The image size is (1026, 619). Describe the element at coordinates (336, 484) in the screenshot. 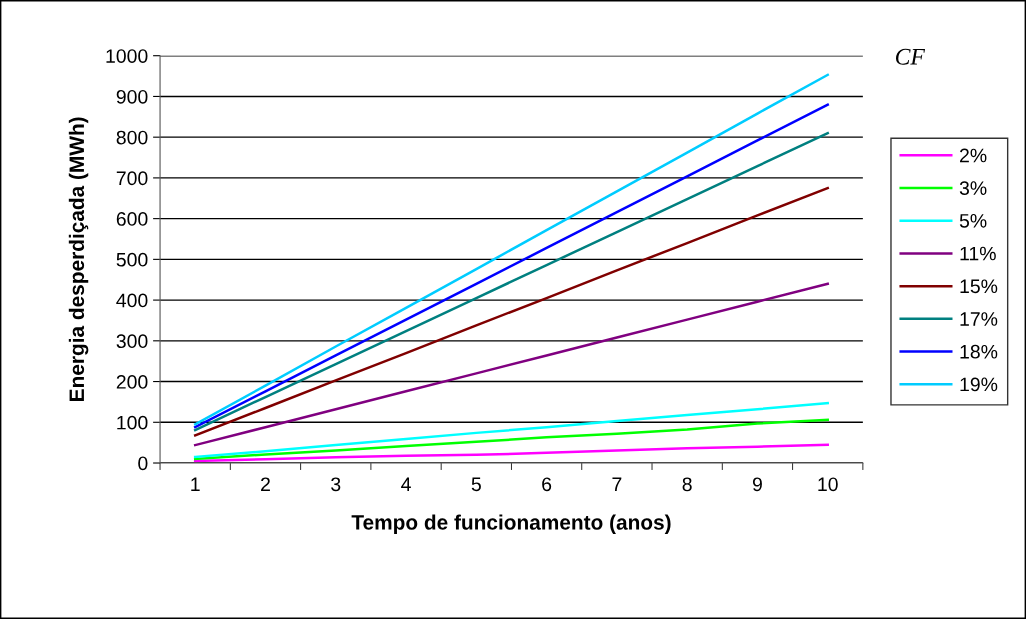

I see `x-tick-label: 3` at that location.